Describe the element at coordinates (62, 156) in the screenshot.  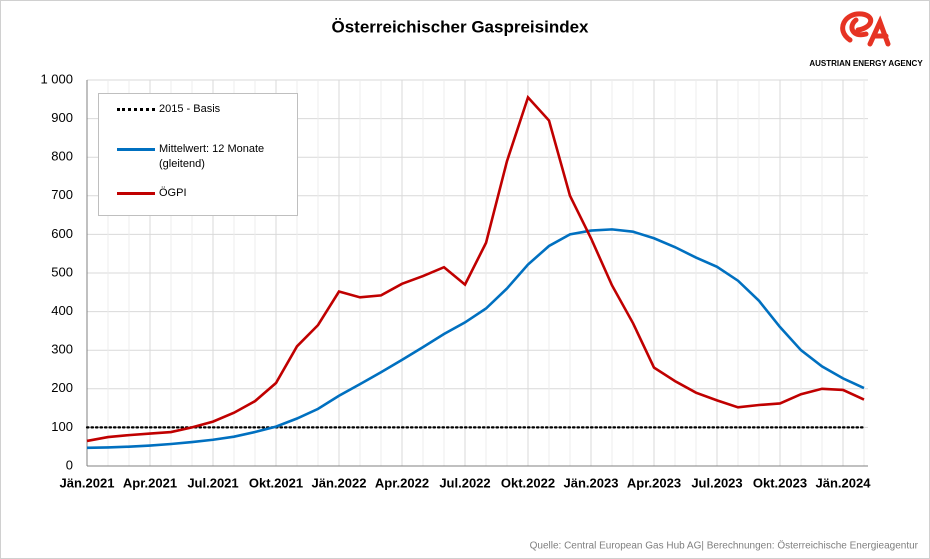
I see `y-tick-label: 800` at that location.